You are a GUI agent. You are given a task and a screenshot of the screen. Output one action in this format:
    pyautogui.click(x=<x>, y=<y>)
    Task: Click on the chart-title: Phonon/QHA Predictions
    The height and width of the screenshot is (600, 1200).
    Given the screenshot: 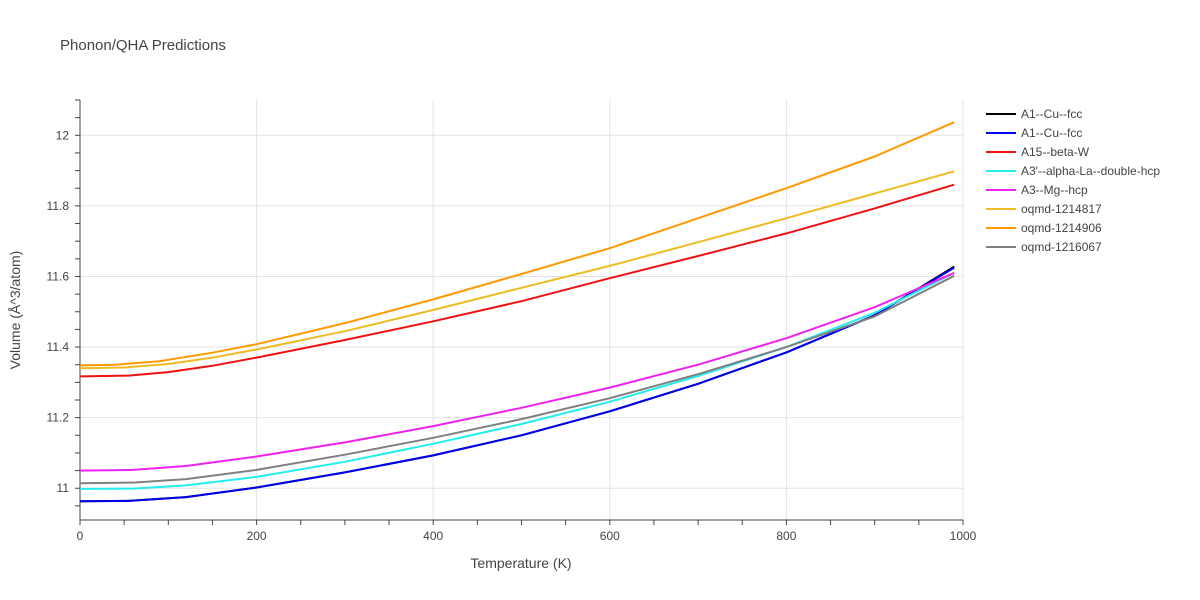 What is the action you would take?
    pyautogui.click(x=143, y=45)
    